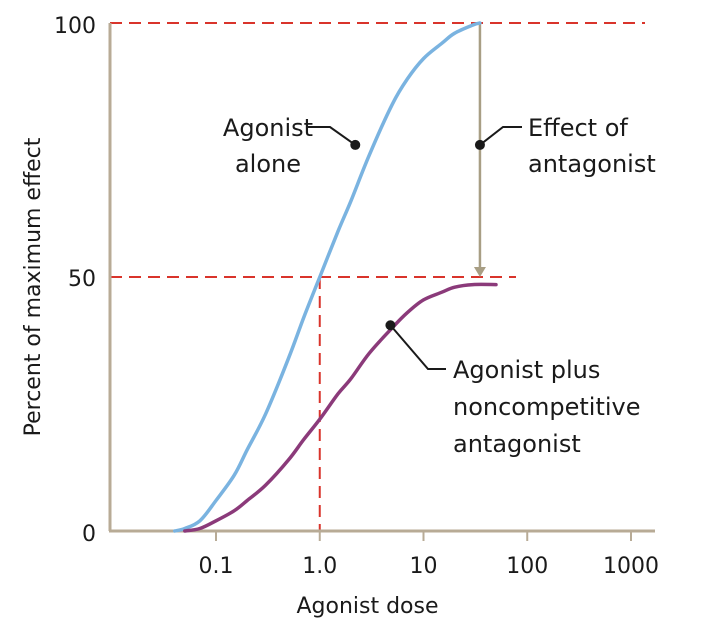 Image resolution: width=713 pixels, height=629 pixels. What do you see at coordinates (268, 128) in the screenshot?
I see `agonist-alone-label-line: Agonist` at bounding box center [268, 128].